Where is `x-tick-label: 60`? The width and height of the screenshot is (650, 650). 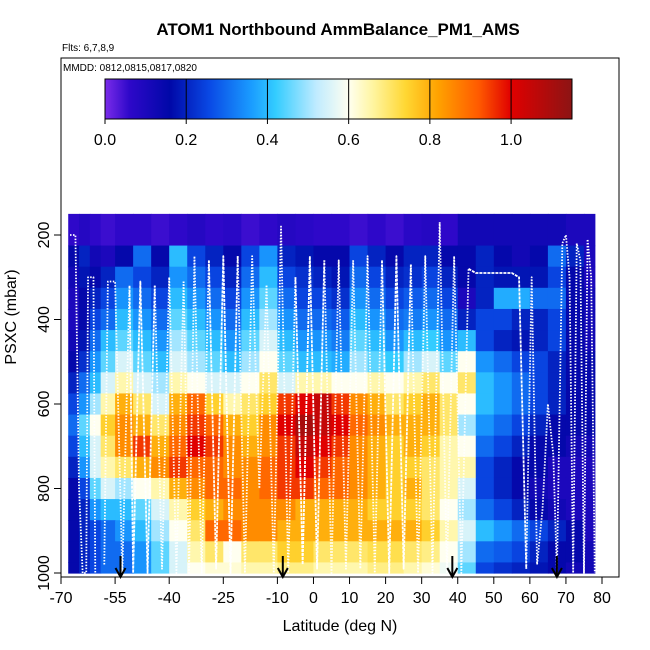
x-tick-label: 60 is located at coordinates (530, 598).